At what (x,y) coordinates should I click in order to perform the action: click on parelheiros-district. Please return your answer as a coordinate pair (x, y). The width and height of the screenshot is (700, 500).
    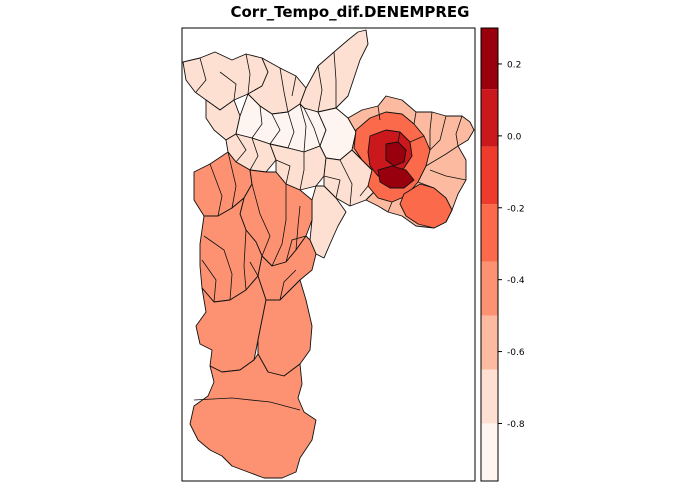
    Looking at the image, I should click on (253, 416).